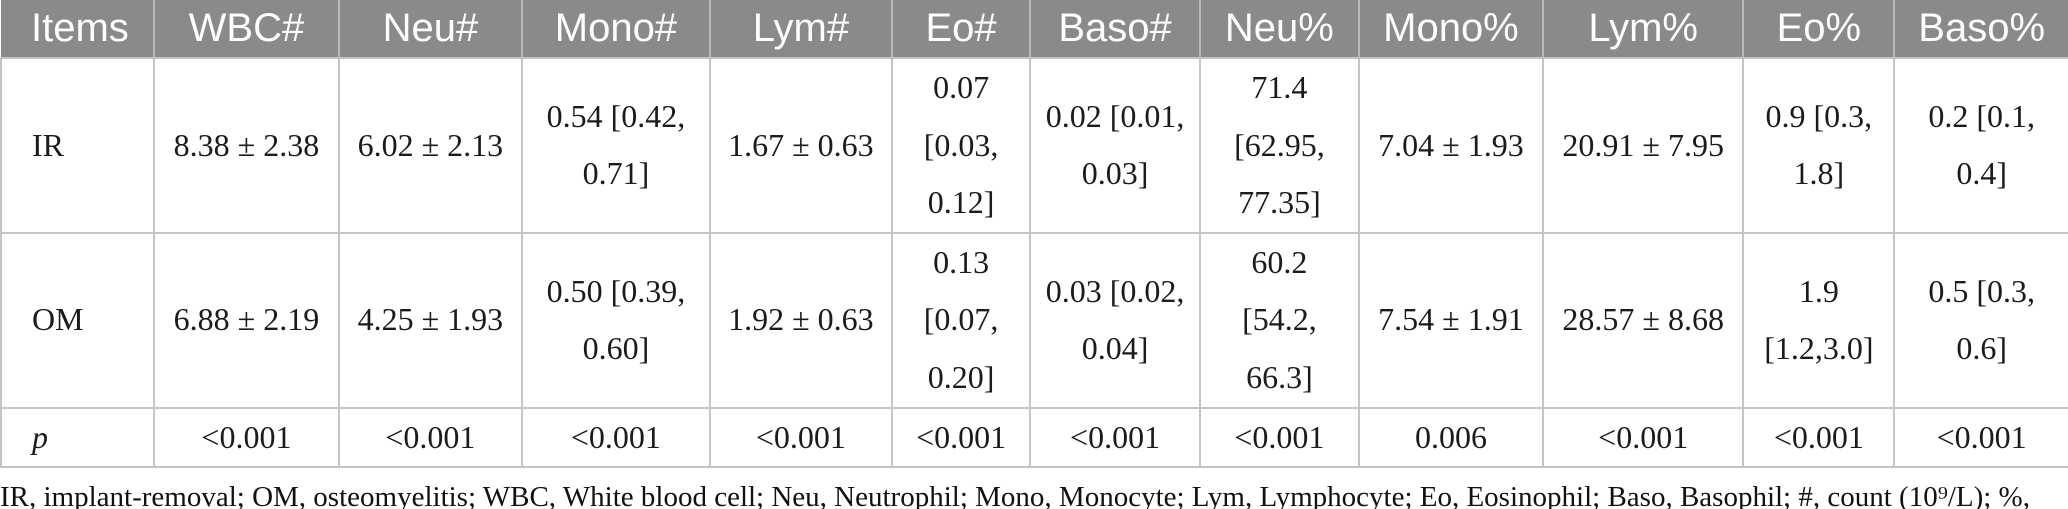 The height and width of the screenshot is (509, 2068). What do you see at coordinates (77, 437) in the screenshot?
I see `row-label-p: p` at bounding box center [77, 437].